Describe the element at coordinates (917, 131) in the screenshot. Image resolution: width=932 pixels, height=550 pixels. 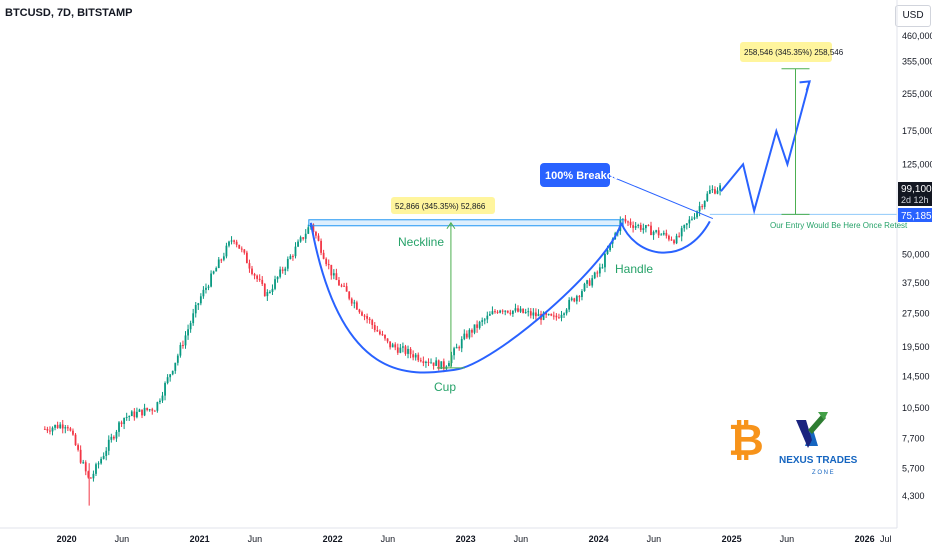
I see `price-tick: 175,000` at that location.